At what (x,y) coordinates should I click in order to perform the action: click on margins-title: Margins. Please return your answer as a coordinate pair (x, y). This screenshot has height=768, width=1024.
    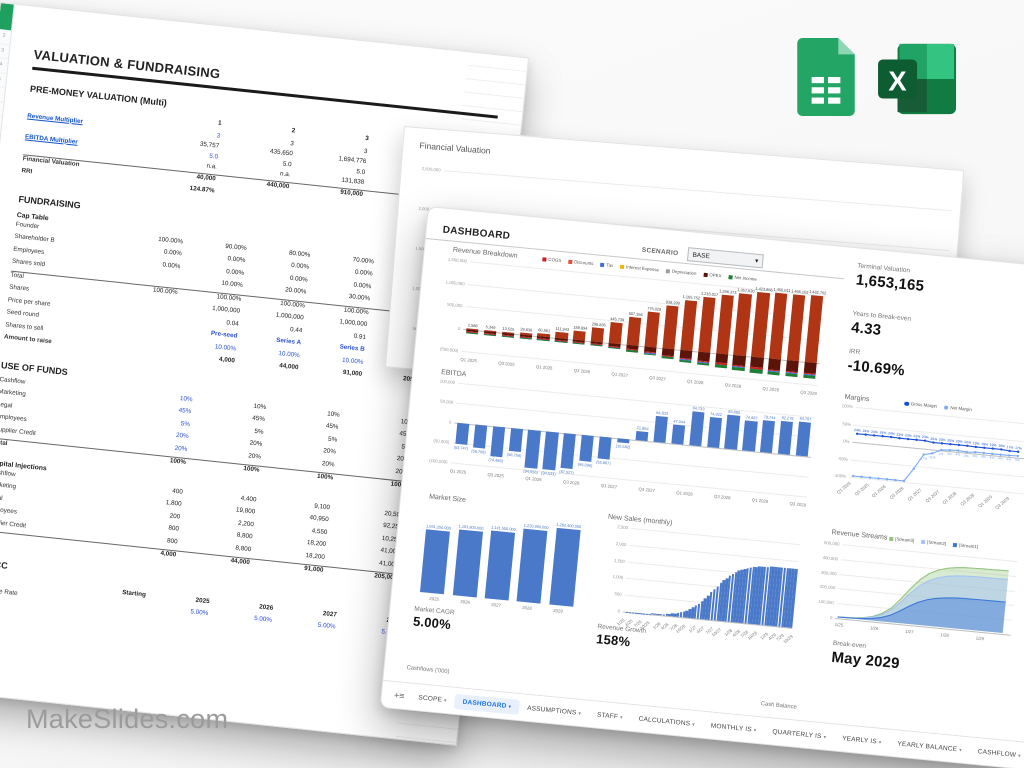
    Looking at the image, I should click on (857, 398).